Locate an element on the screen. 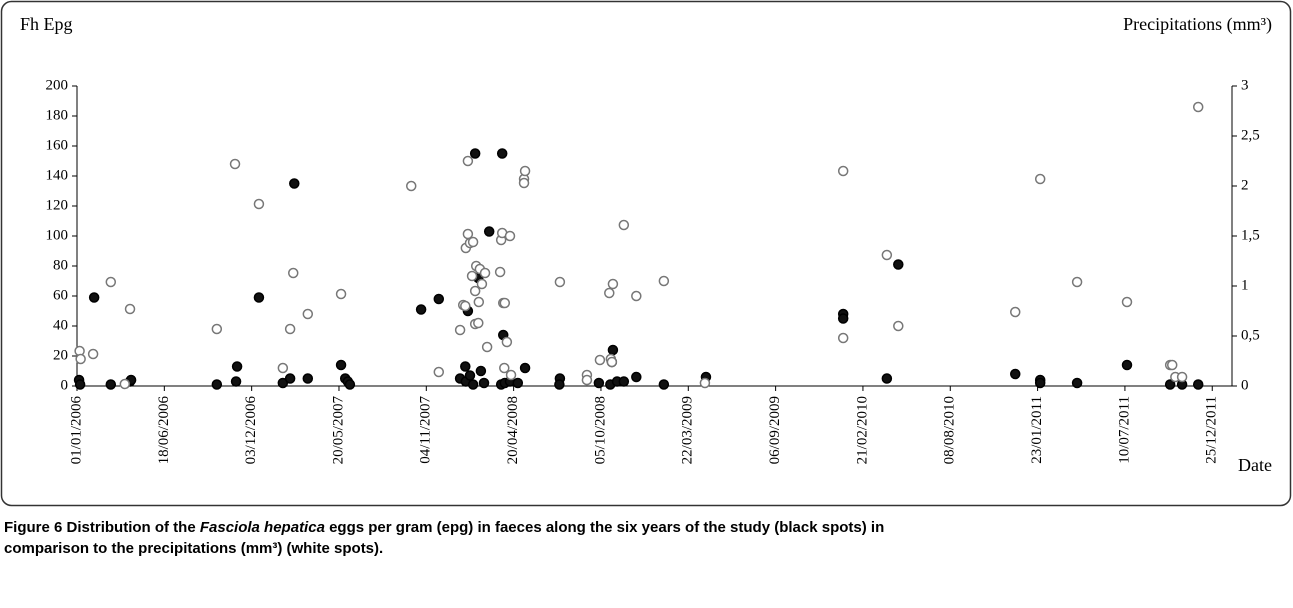  y2-tick-label: 3 is located at coordinates (1245, 85).